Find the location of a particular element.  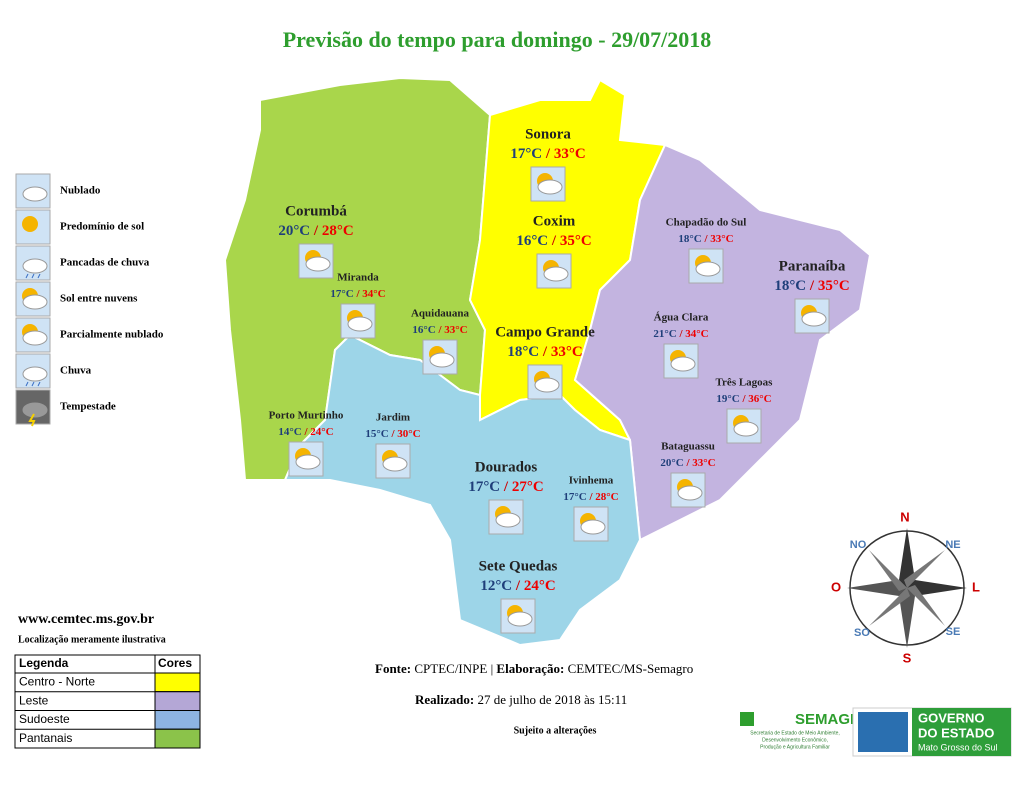

city-temp: 18°C / 35°C is located at coordinates (811, 286).